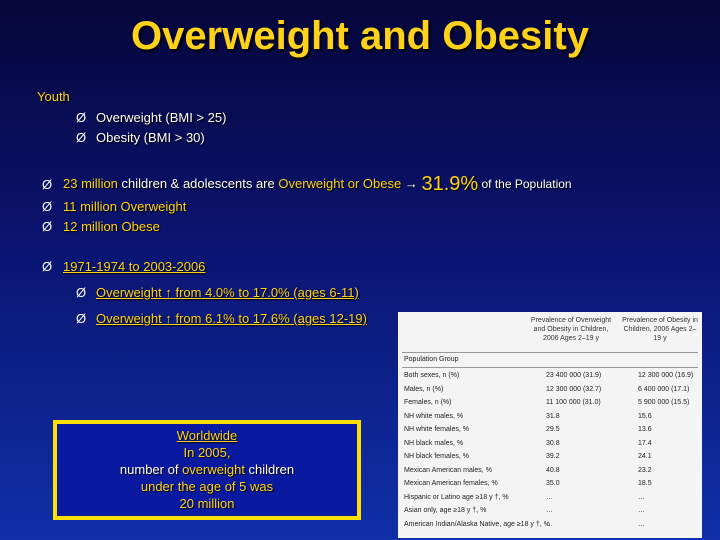 The height and width of the screenshot is (540, 720). Describe the element at coordinates (125, 206) in the screenshot. I see `stats-overweight: 11 million Overweight` at that location.